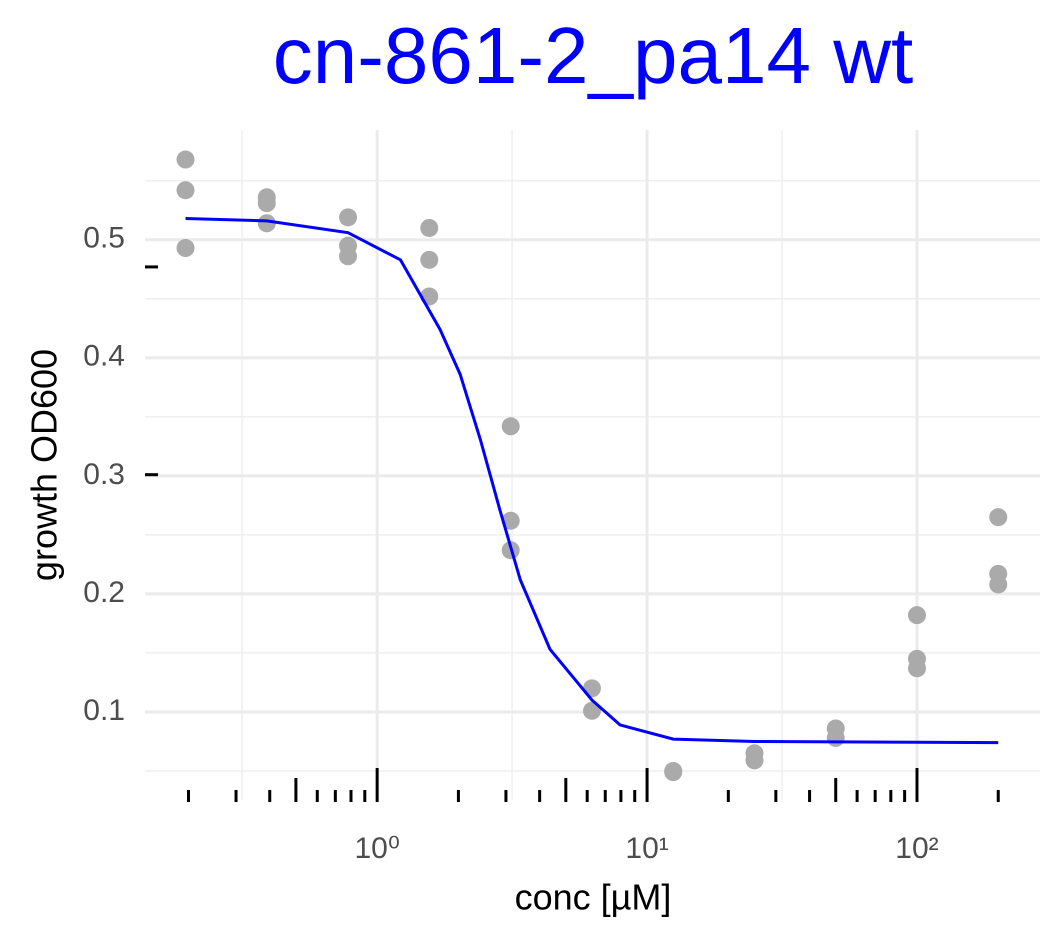 The height and width of the screenshot is (949, 1062). What do you see at coordinates (104, 356) in the screenshot?
I see `y-tick-label: 0.4` at bounding box center [104, 356].